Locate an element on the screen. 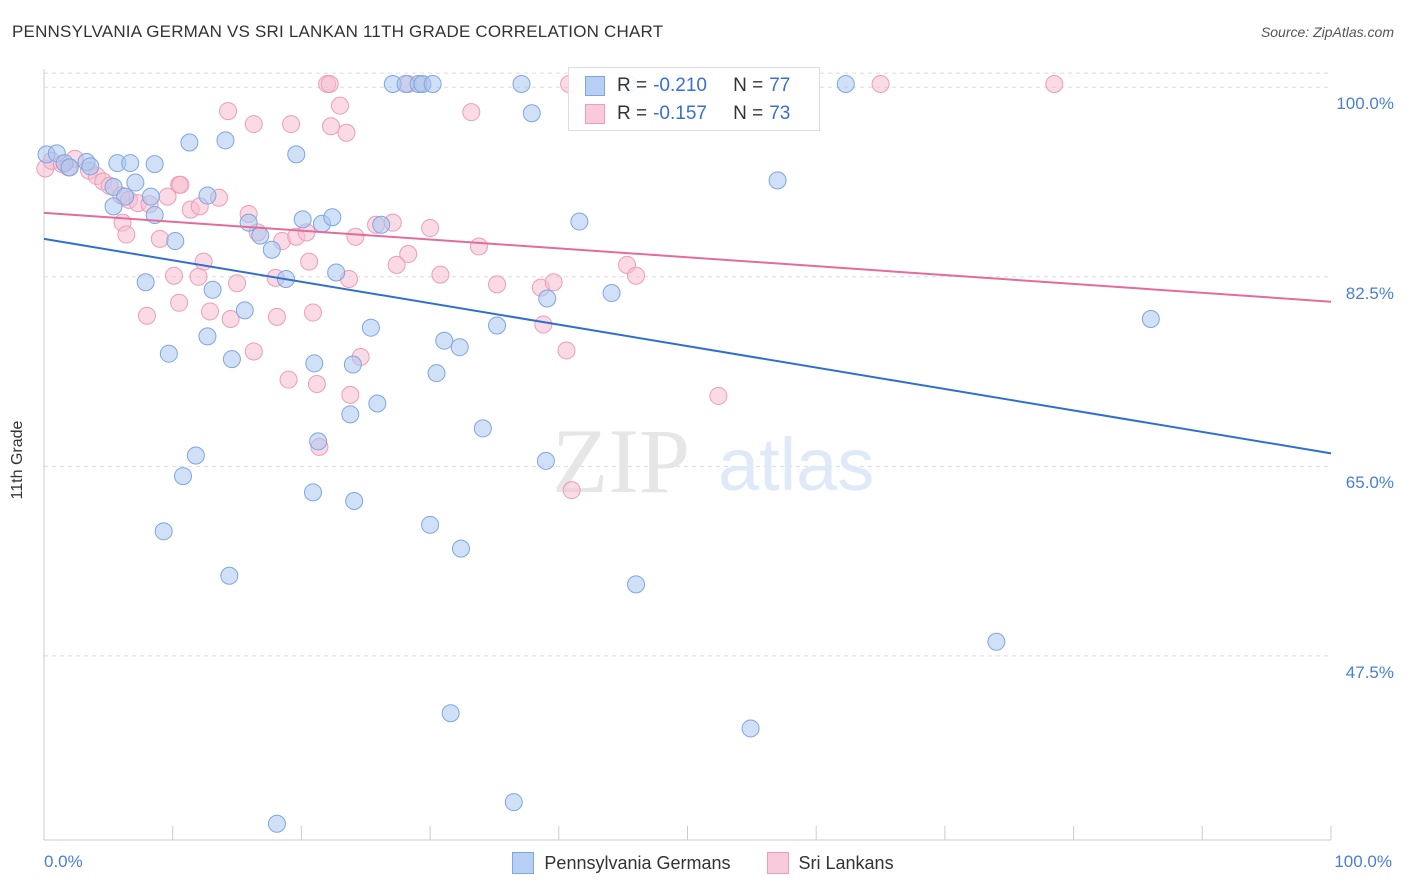  stats-row-pennsylvania-germans: R = -0.210 N = 77 is located at coordinates (687, 86).